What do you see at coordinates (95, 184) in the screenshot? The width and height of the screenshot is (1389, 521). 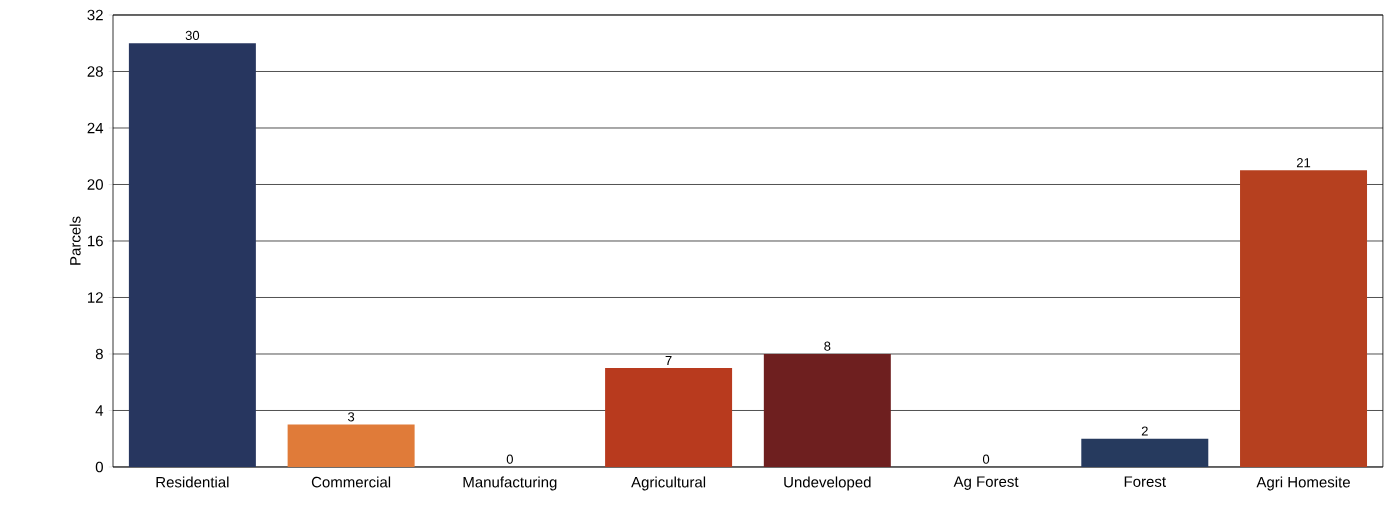 I see `y-tick-label: 20` at bounding box center [95, 184].